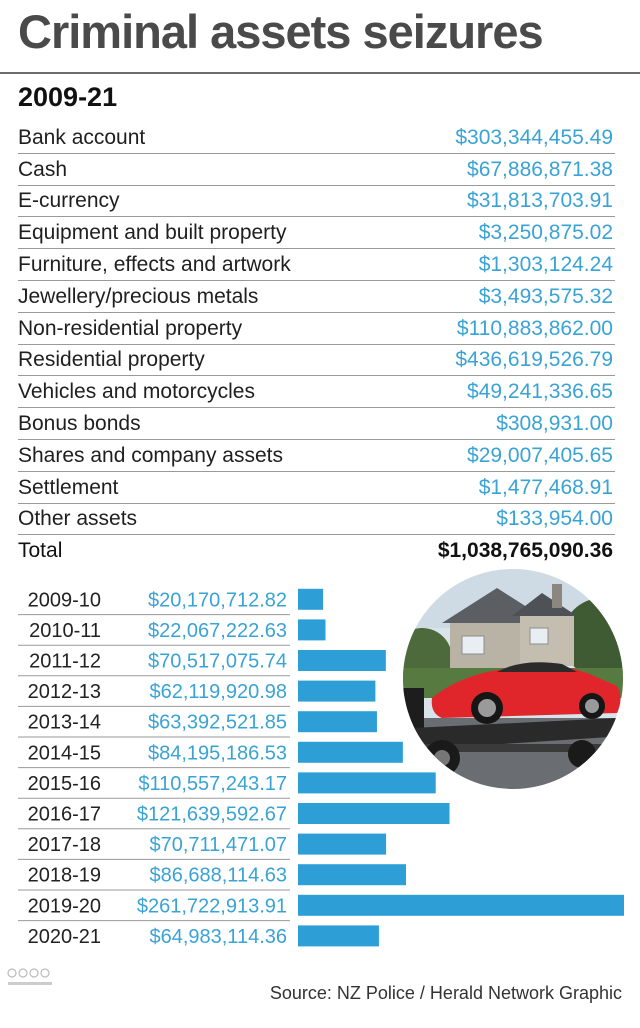 The height and width of the screenshot is (1028, 640). I want to click on asset-value: $436,619,526.79, so click(534, 360).